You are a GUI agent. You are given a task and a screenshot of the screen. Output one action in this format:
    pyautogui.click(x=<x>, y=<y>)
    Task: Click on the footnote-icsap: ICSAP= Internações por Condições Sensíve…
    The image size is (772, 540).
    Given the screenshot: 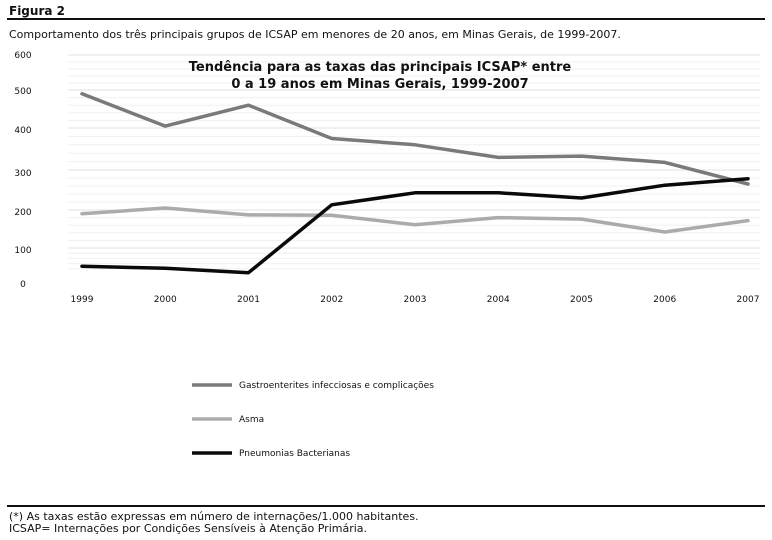 What is the action you would take?
    pyautogui.click(x=188, y=528)
    